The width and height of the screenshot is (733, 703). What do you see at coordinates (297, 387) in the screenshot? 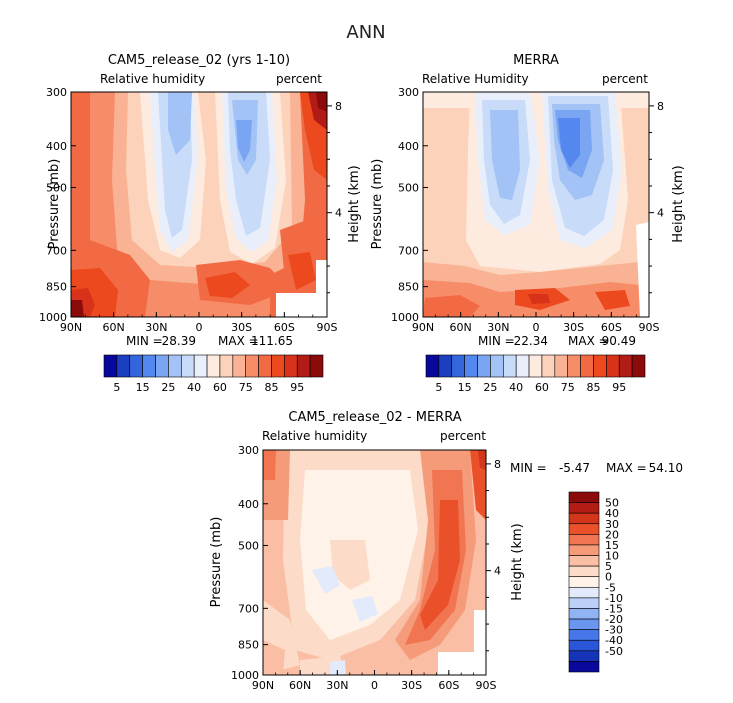
I see `cam-colorbar-label: 95` at bounding box center [297, 387].